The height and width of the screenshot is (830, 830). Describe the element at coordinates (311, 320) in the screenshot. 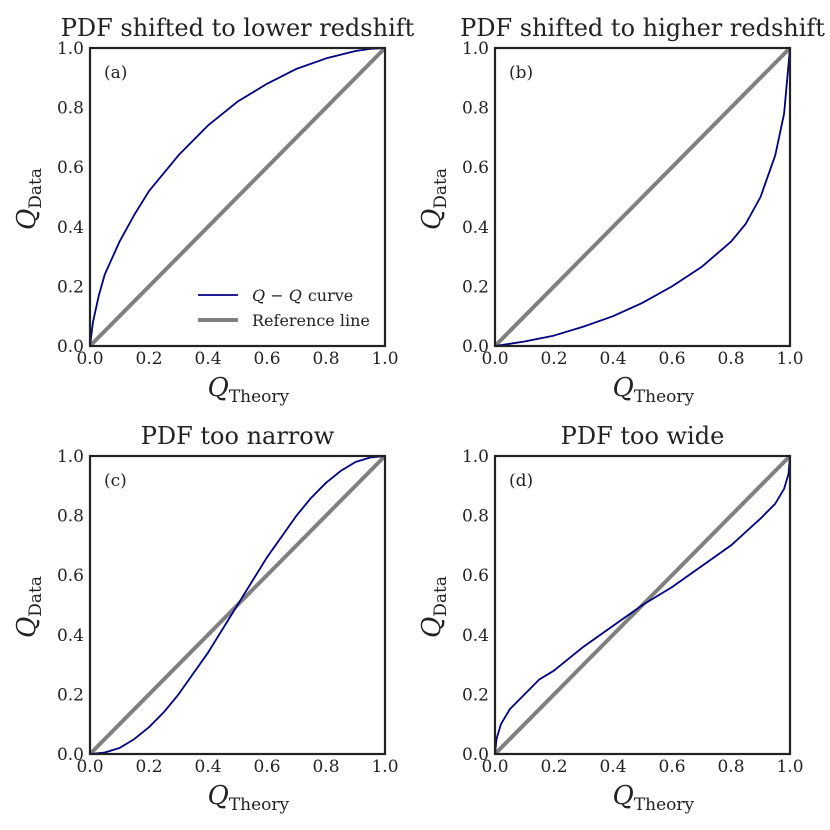

I see `legend-label-reference: Reference line` at that location.